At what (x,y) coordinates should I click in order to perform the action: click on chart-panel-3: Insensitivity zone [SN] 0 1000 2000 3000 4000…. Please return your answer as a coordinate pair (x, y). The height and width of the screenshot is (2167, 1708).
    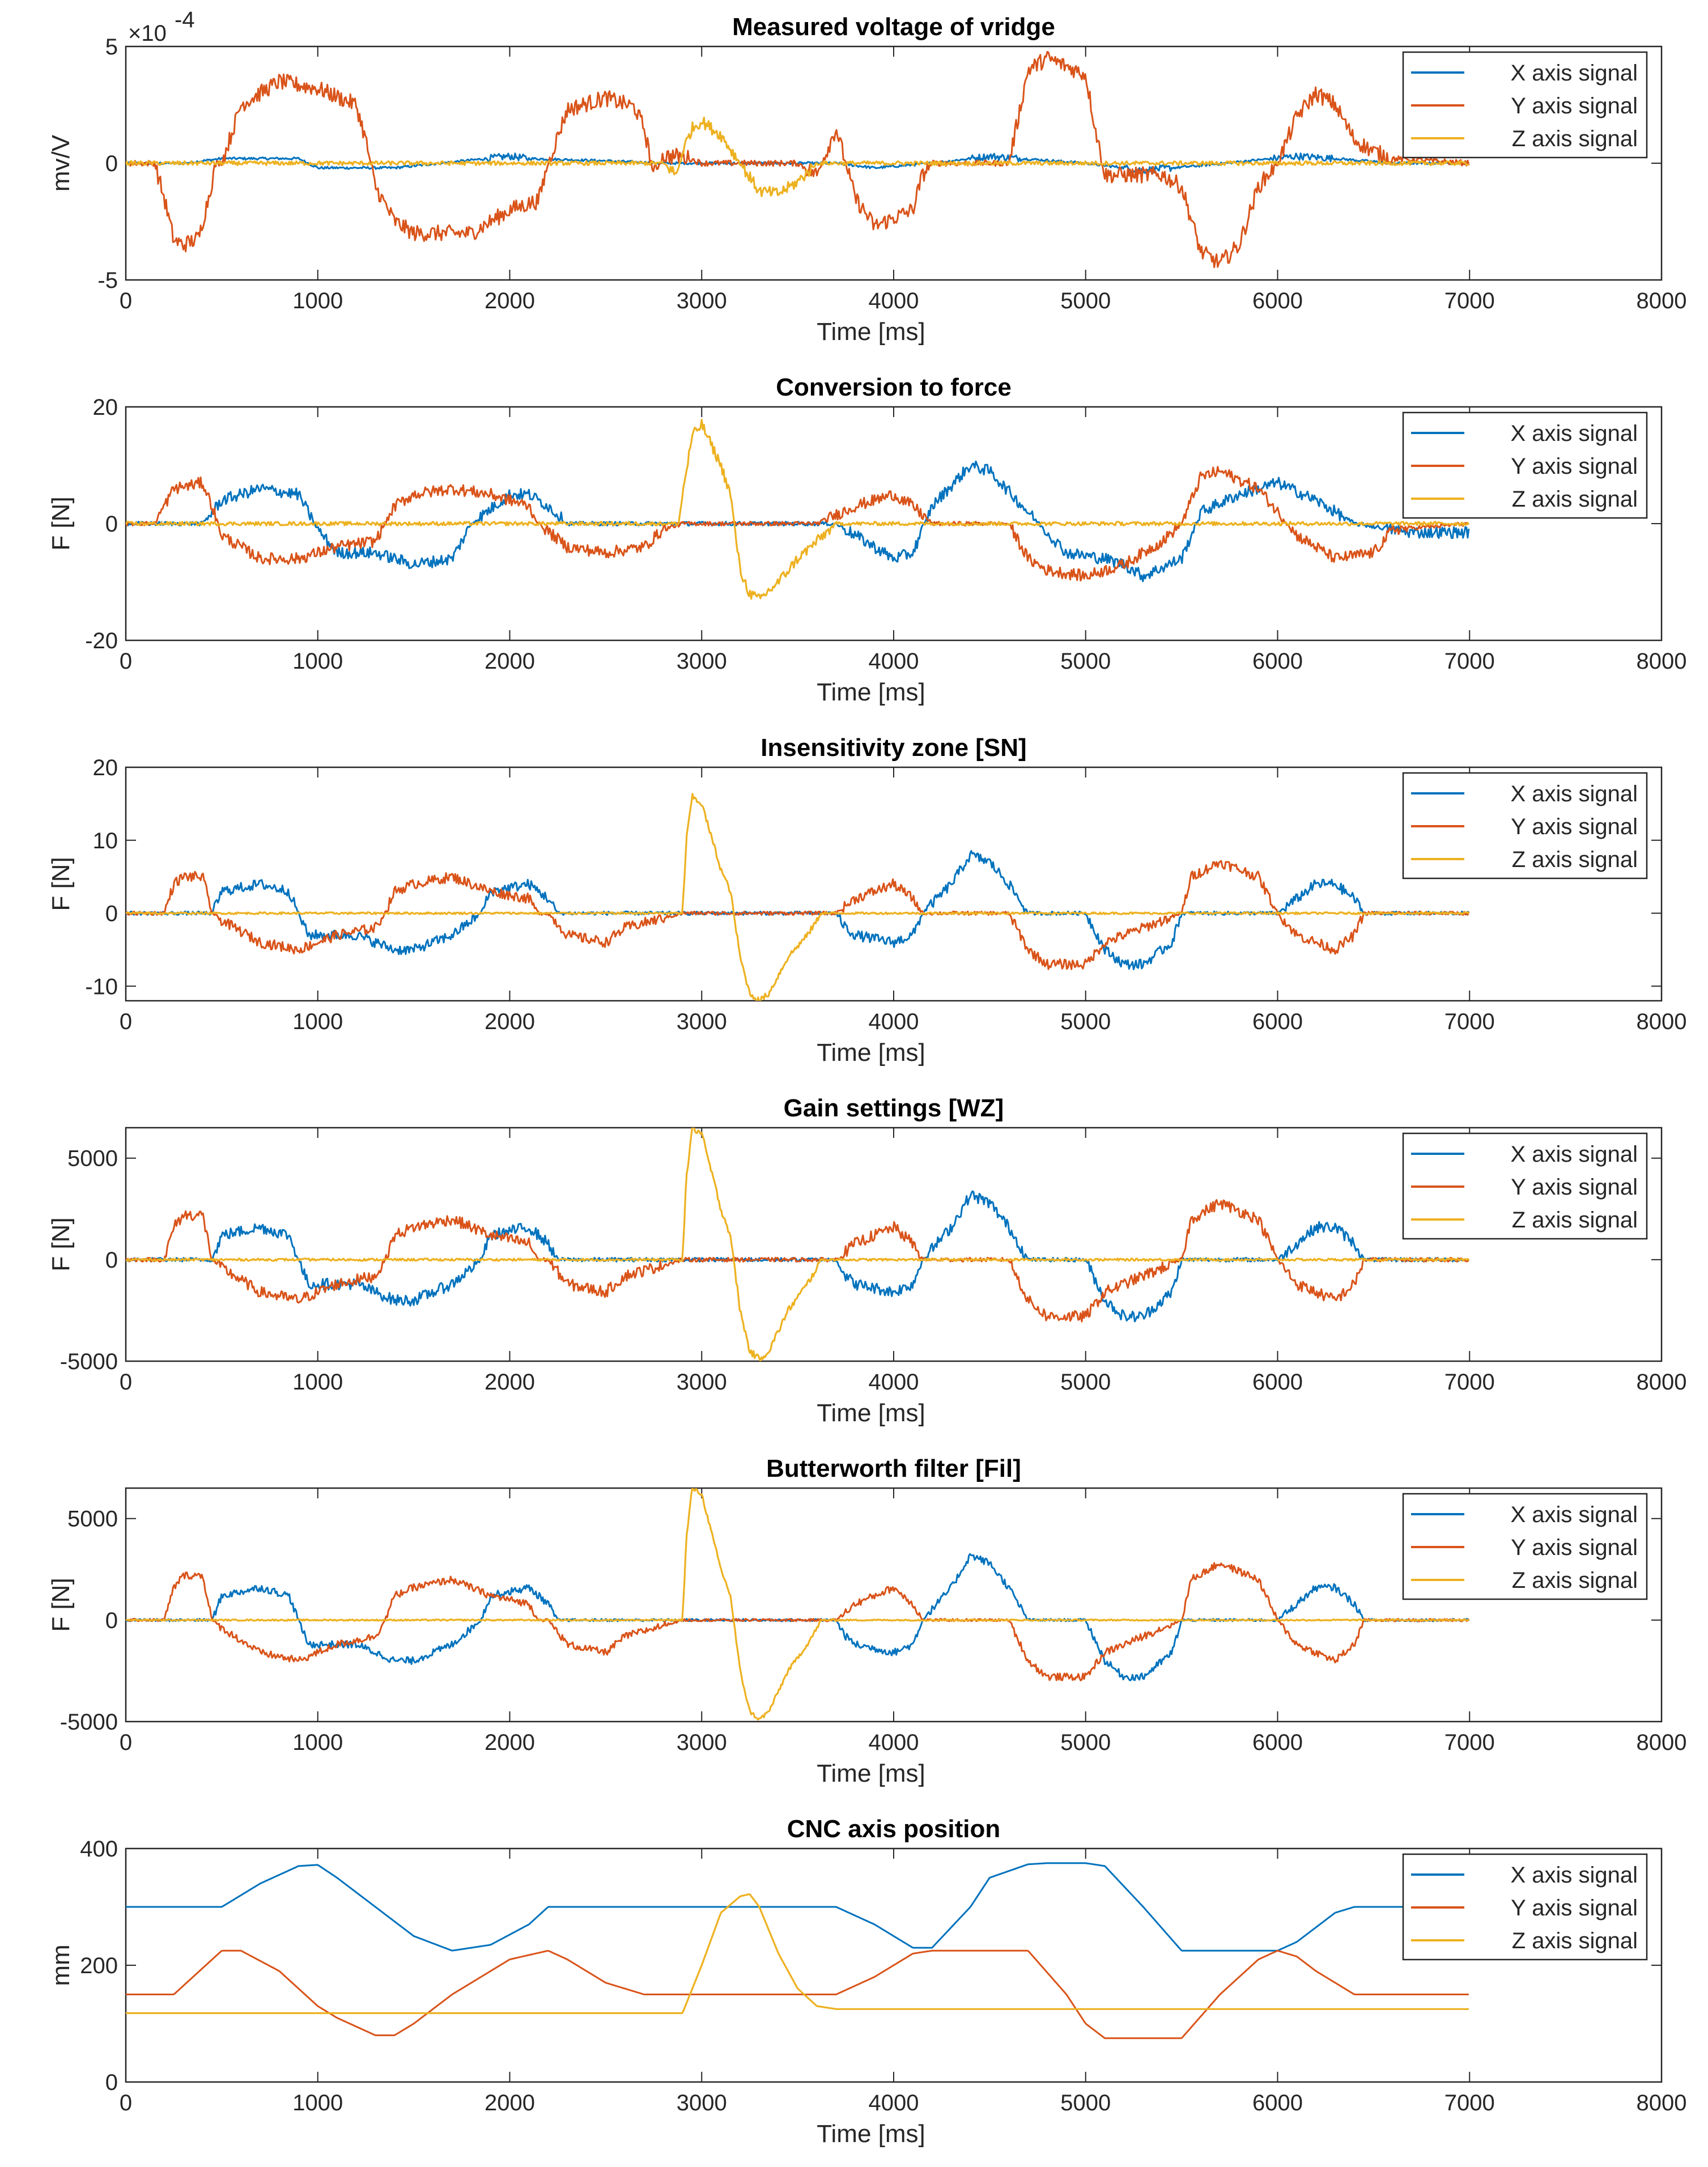
    Looking at the image, I should click on (867, 900).